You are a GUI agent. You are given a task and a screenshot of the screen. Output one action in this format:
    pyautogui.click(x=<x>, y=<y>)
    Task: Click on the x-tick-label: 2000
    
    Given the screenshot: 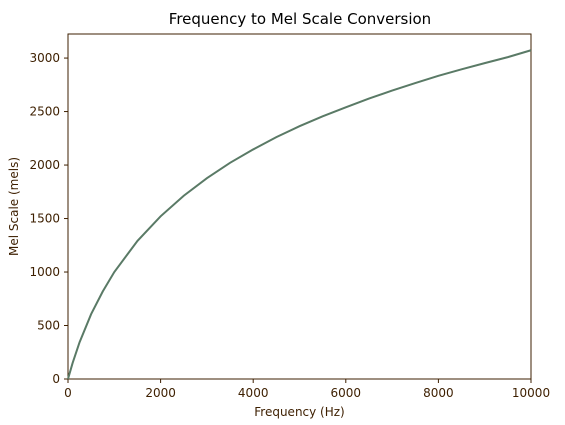 What is the action you would take?
    pyautogui.click(x=160, y=393)
    